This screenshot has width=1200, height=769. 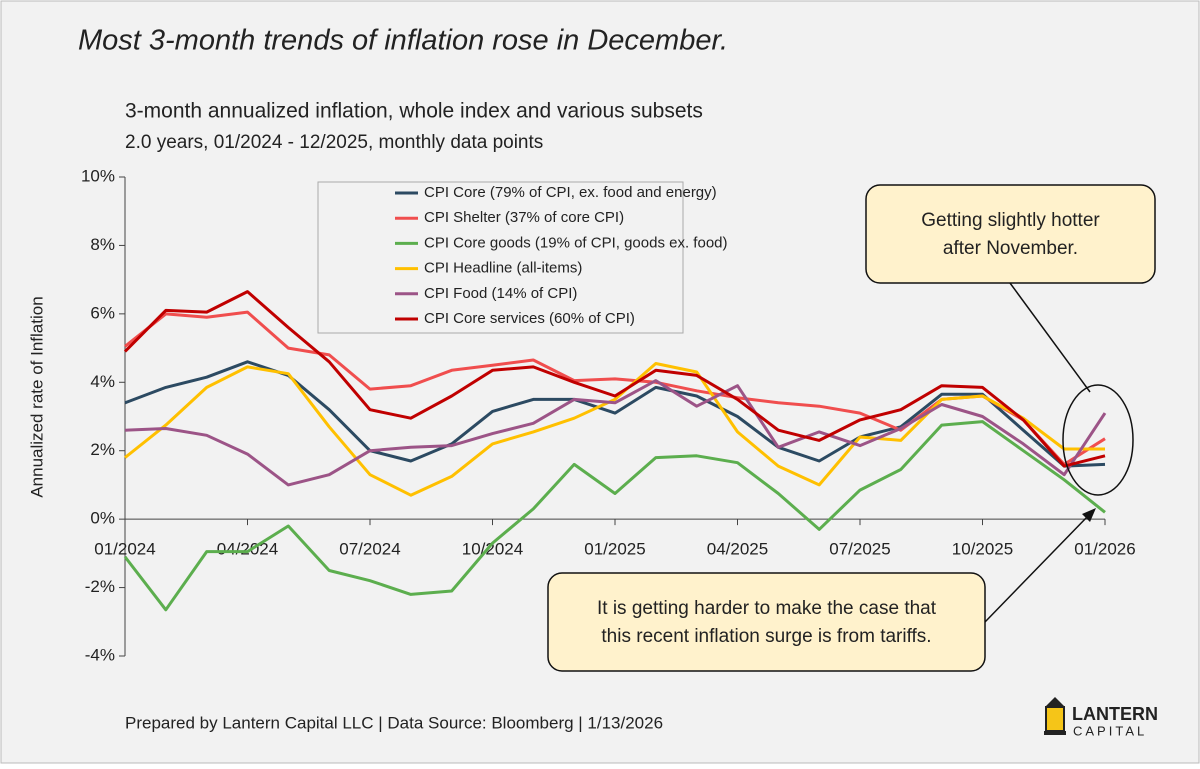 What do you see at coordinates (247, 549) in the screenshot?
I see `x-tick-label: 04/2024` at bounding box center [247, 549].